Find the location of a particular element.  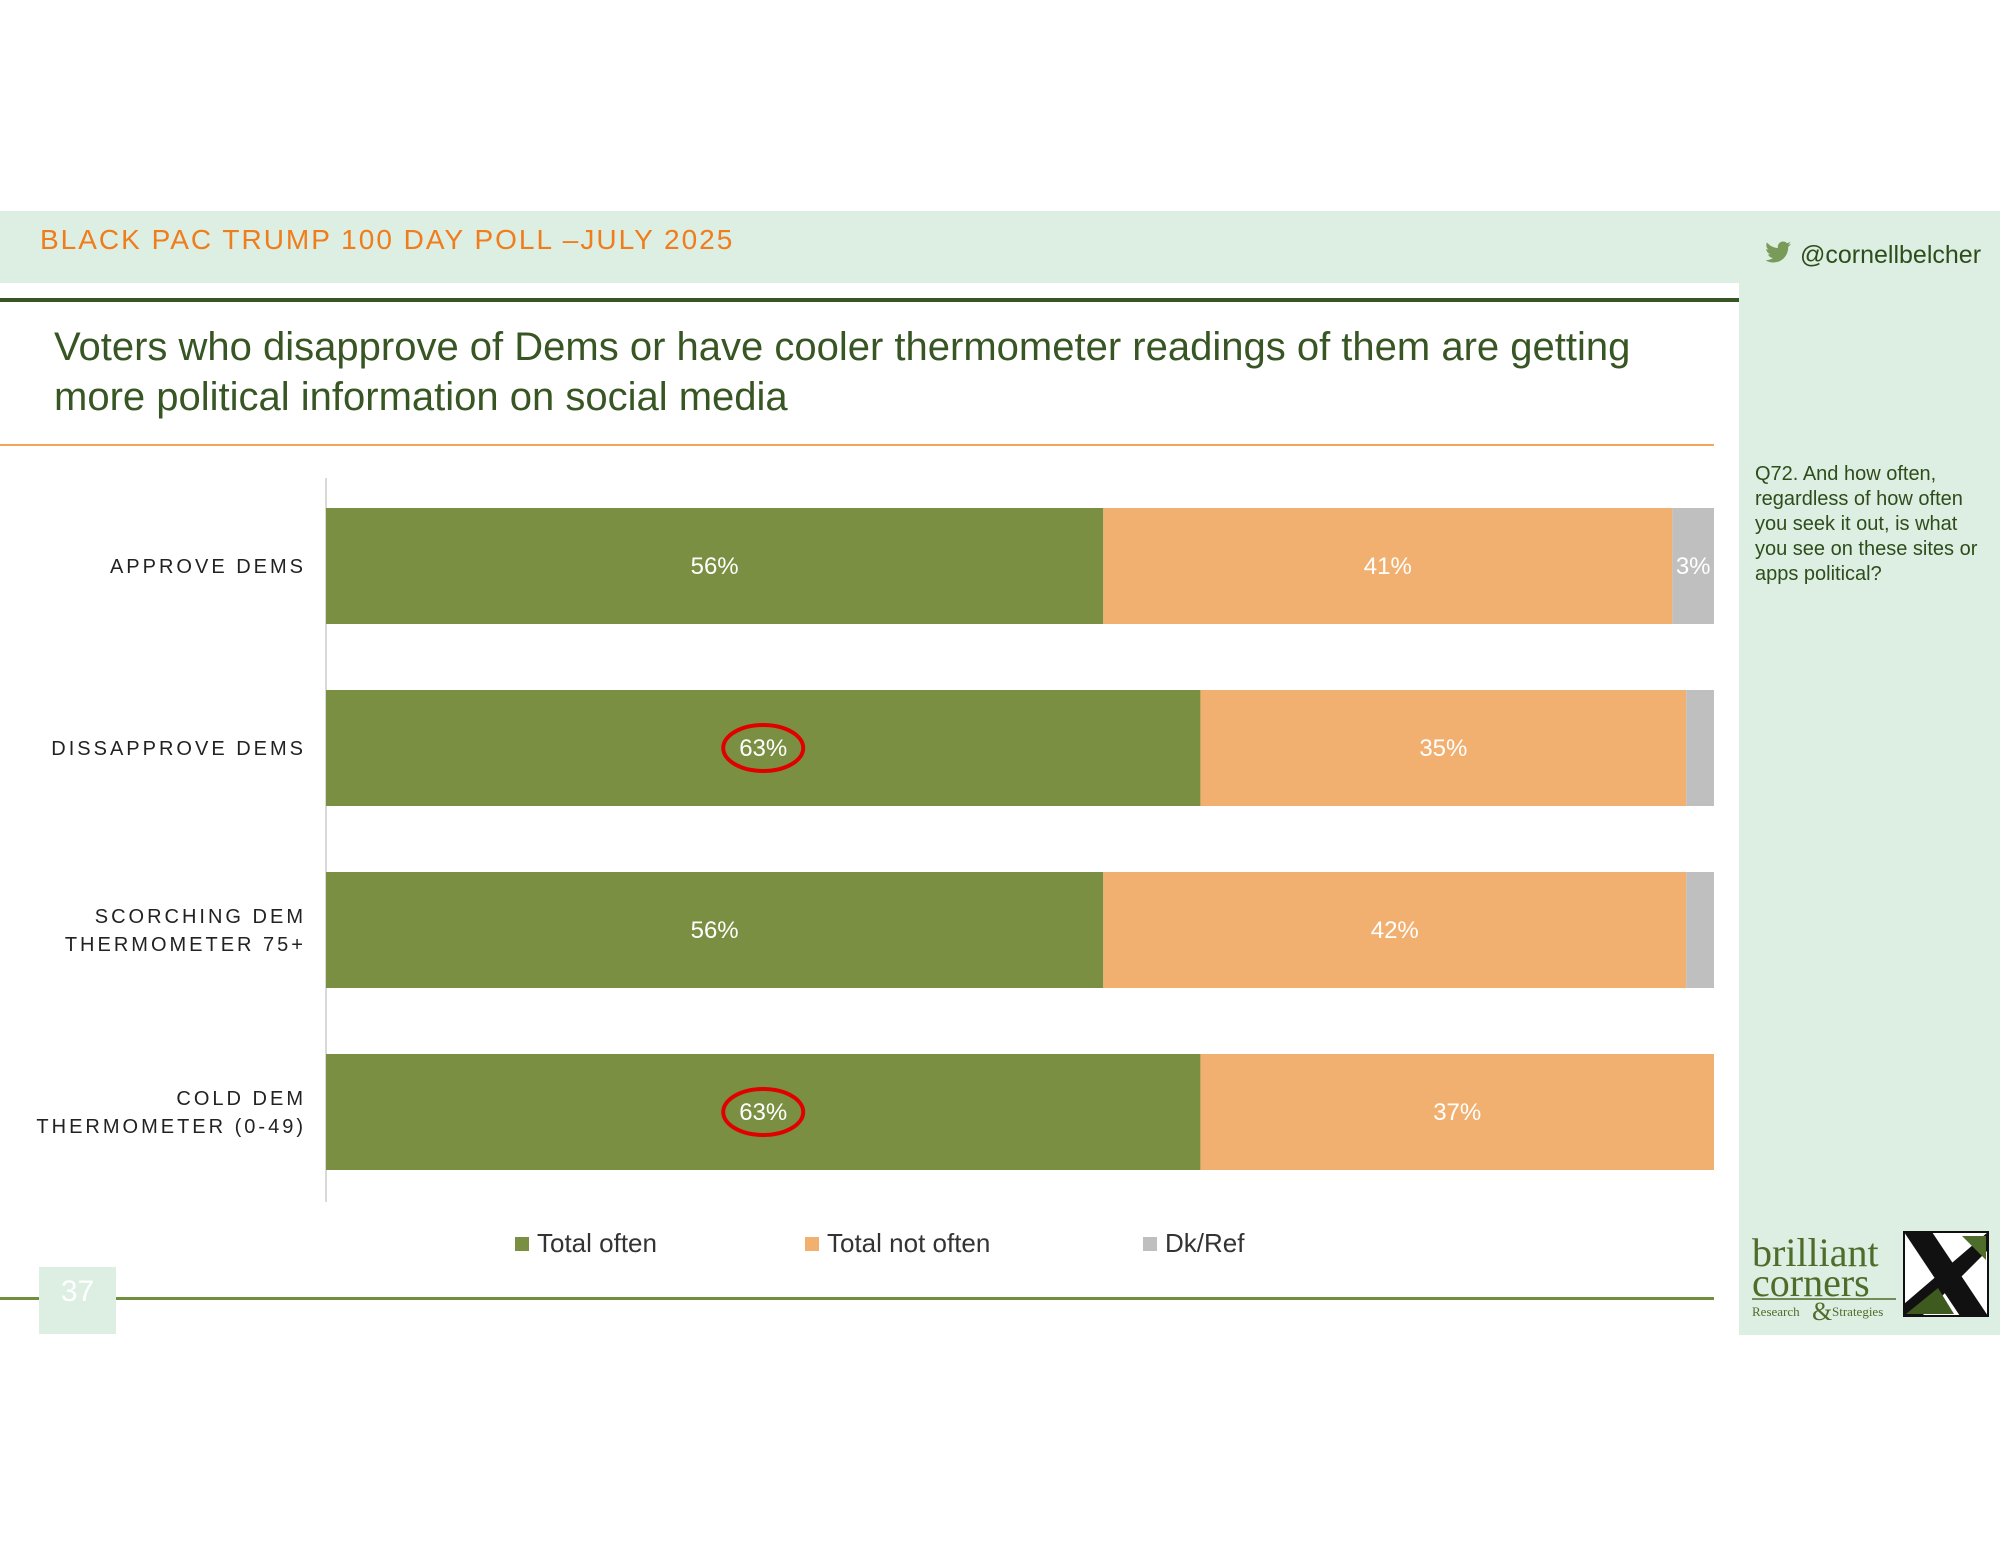

category-label: SCORCHING DEM is located at coordinates (200, 917).